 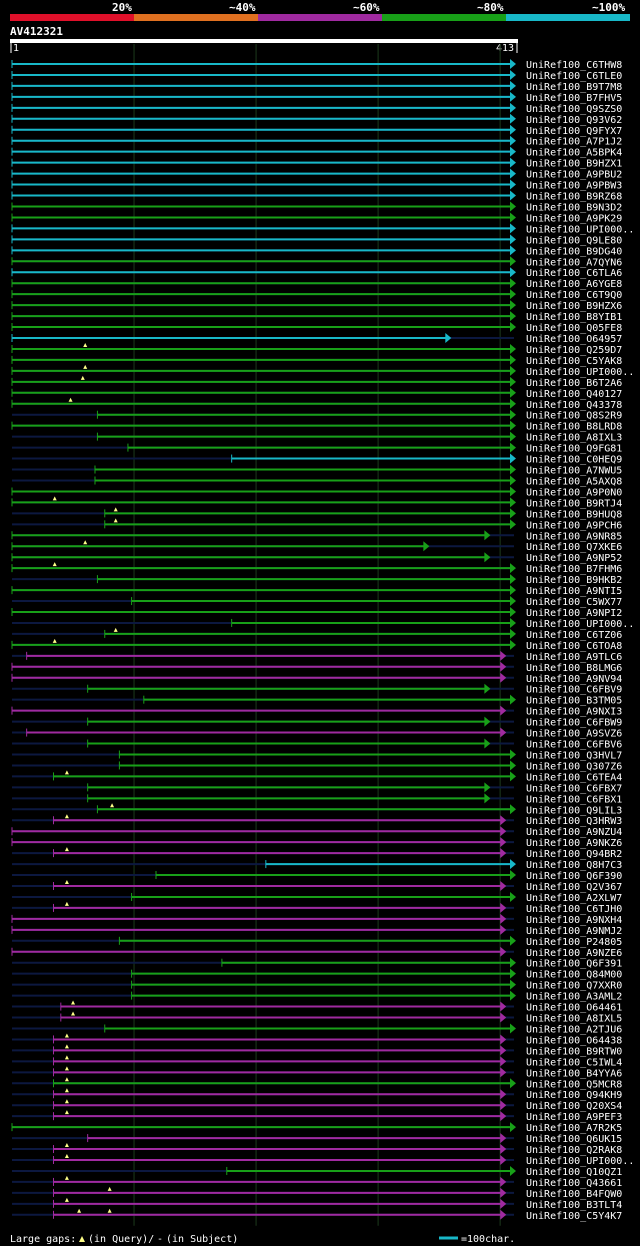 I want to click on hit-label: UniRef100_A9PK29, so click(x=574, y=218).